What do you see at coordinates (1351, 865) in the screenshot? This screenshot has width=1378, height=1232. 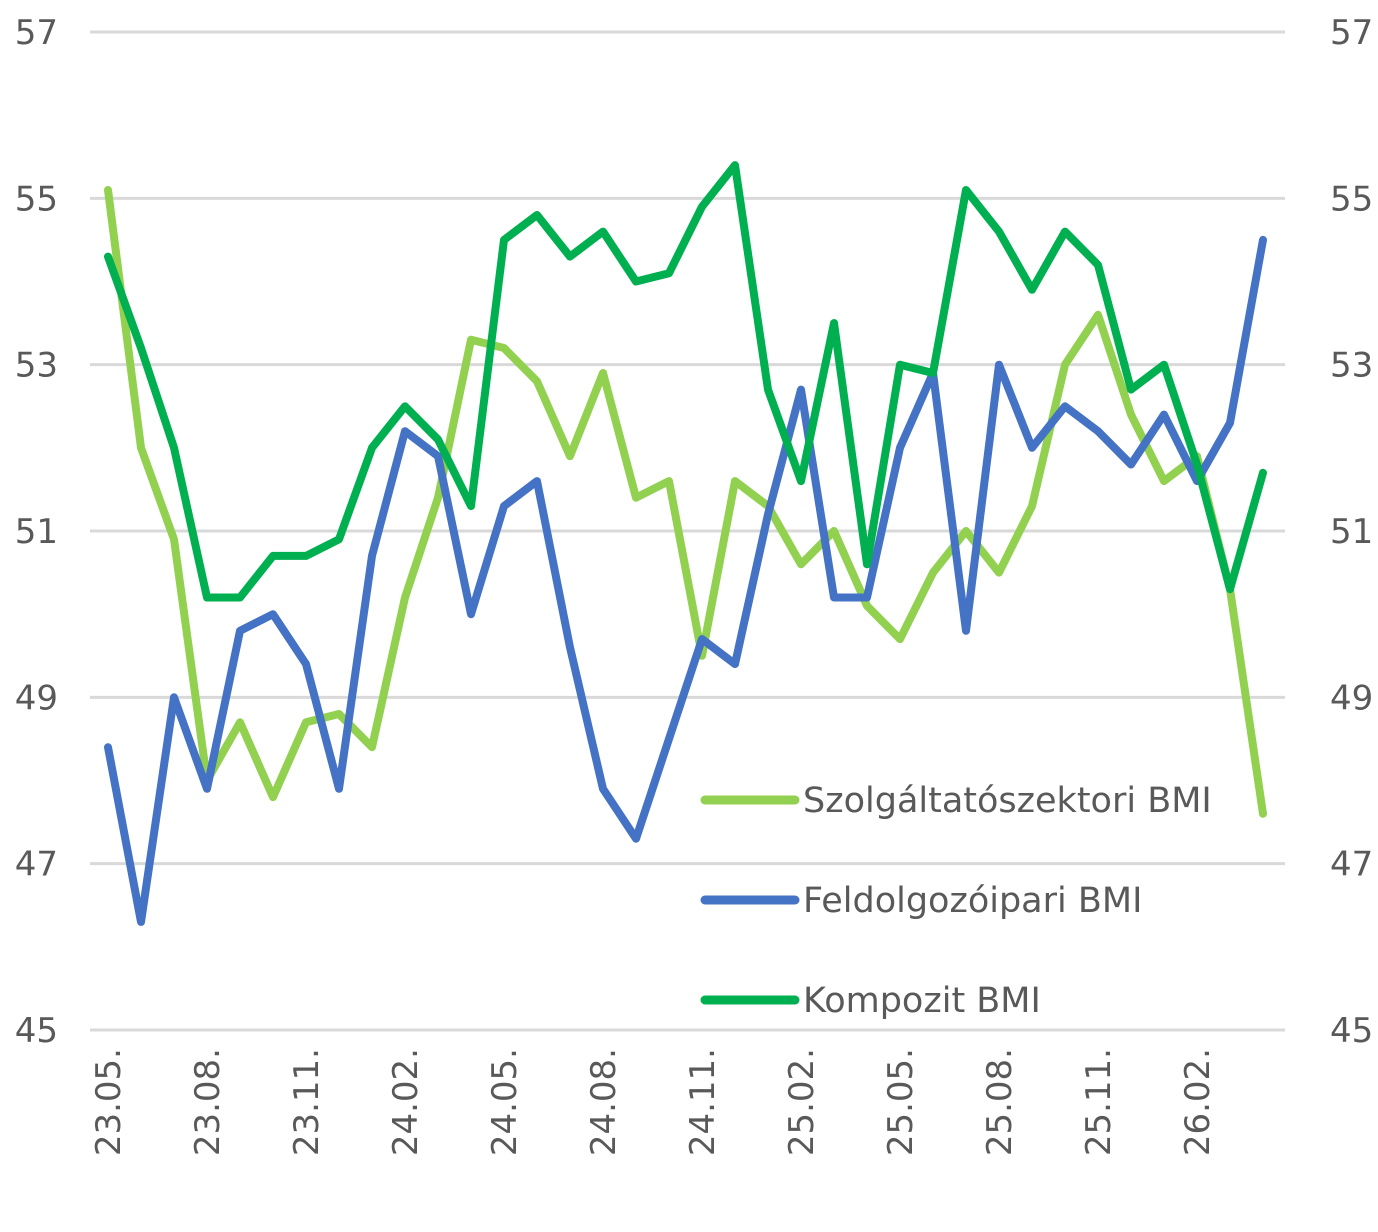 I see `y-tick-label-right: 47` at bounding box center [1351, 865].